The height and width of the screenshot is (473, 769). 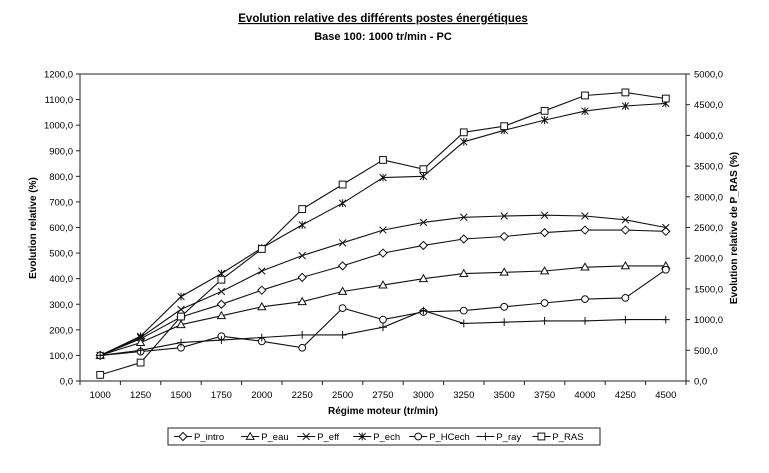 I want to click on legend-item-P_eff: P_eff, so click(x=318, y=437).